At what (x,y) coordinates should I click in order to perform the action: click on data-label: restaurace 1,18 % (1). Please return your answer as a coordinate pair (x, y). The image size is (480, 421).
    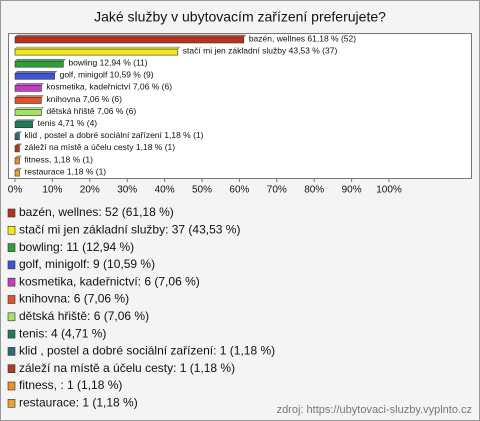
    Looking at the image, I should click on (65, 171).